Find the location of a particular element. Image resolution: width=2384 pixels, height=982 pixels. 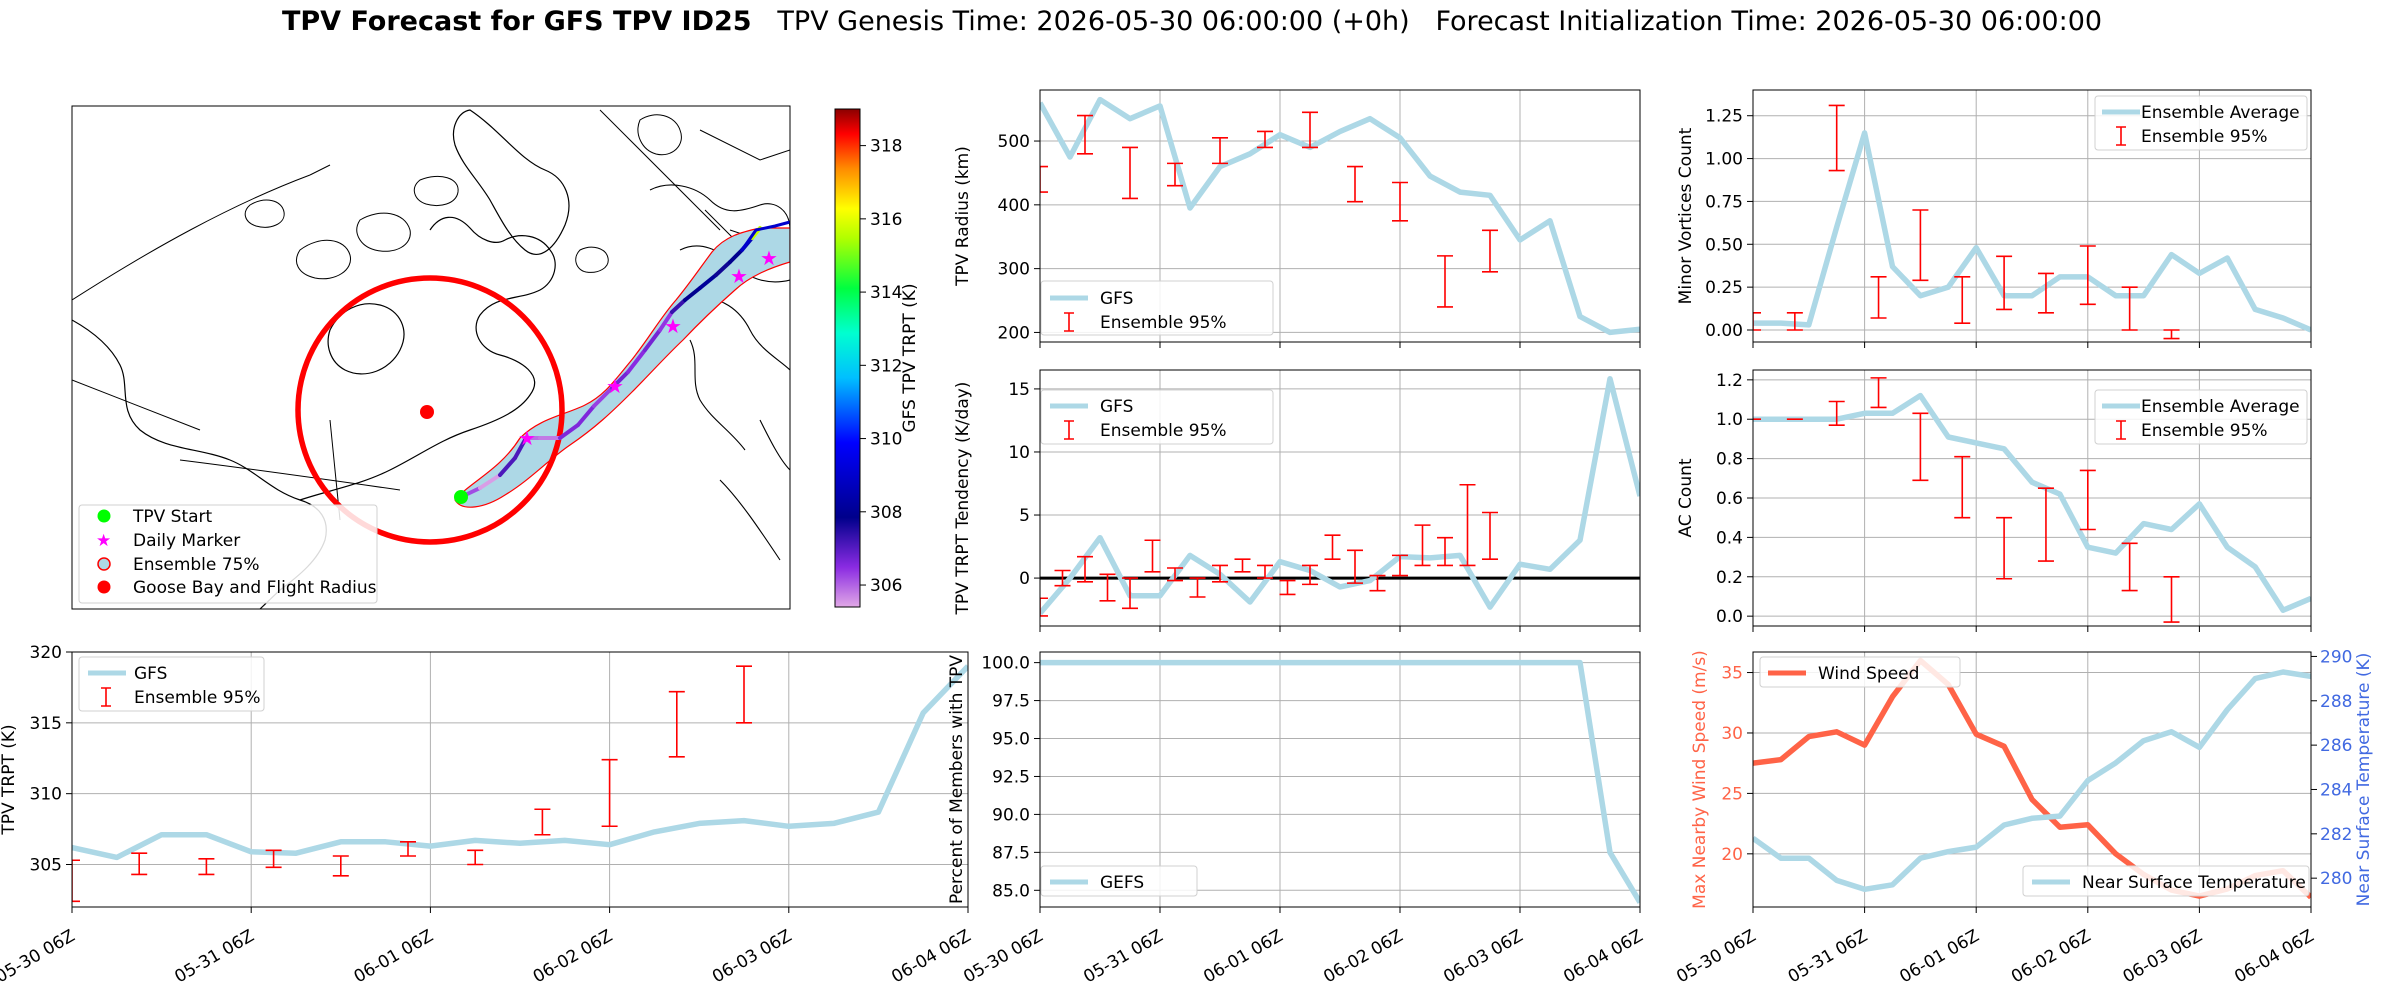

ylabel-minor: Minor Vortices Count is located at coordinates (1686, 215).